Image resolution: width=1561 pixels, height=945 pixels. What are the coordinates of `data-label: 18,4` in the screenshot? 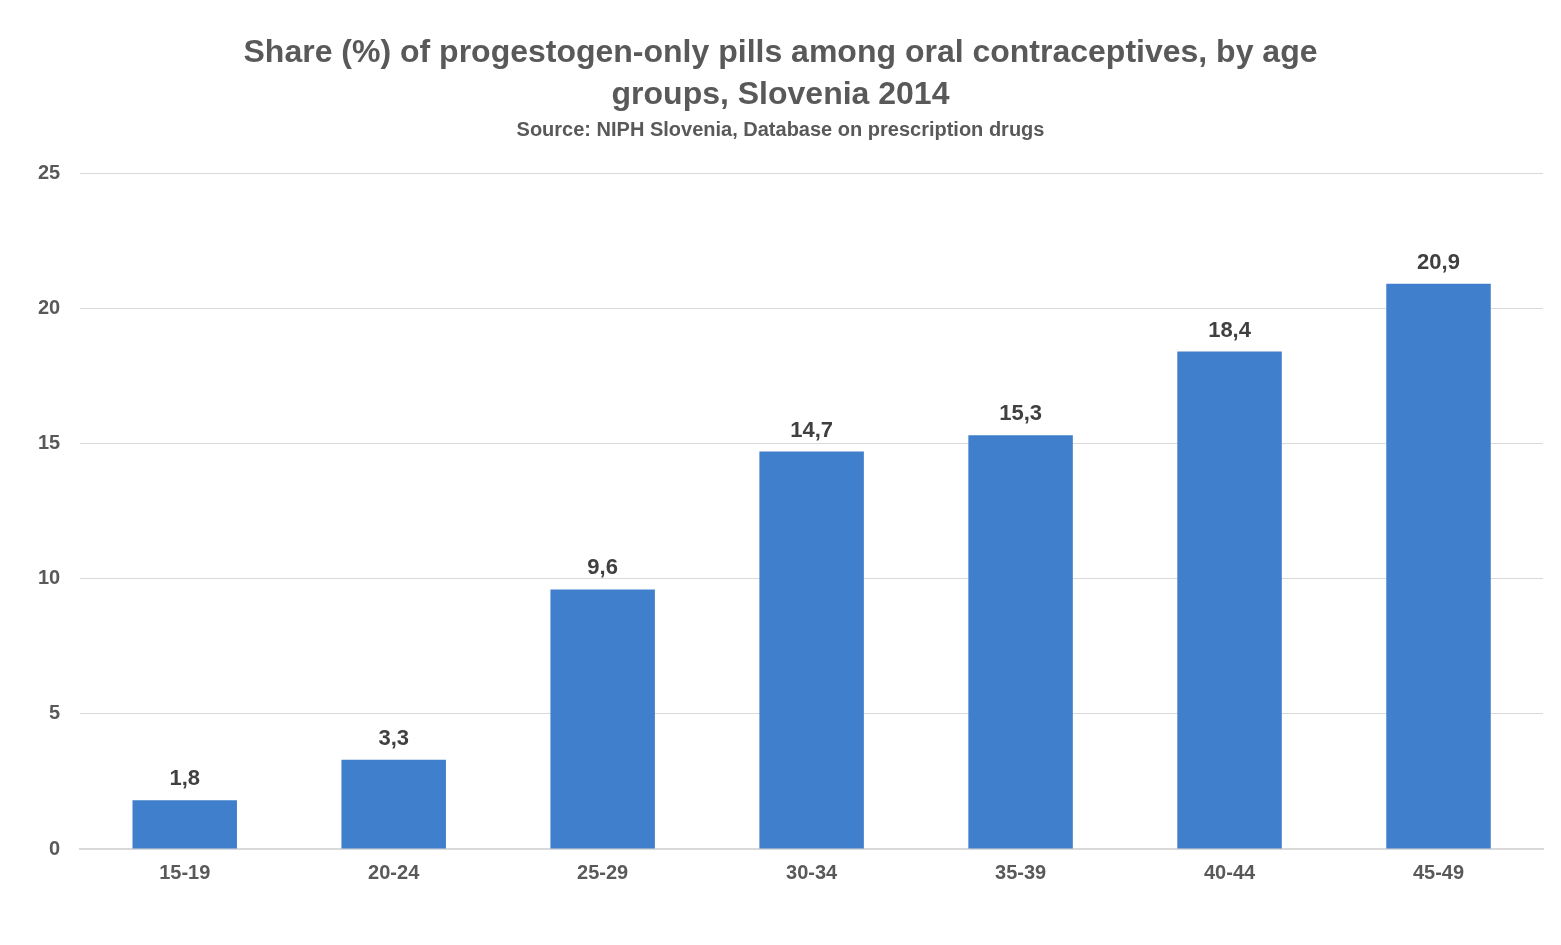 It's located at (1230, 329).